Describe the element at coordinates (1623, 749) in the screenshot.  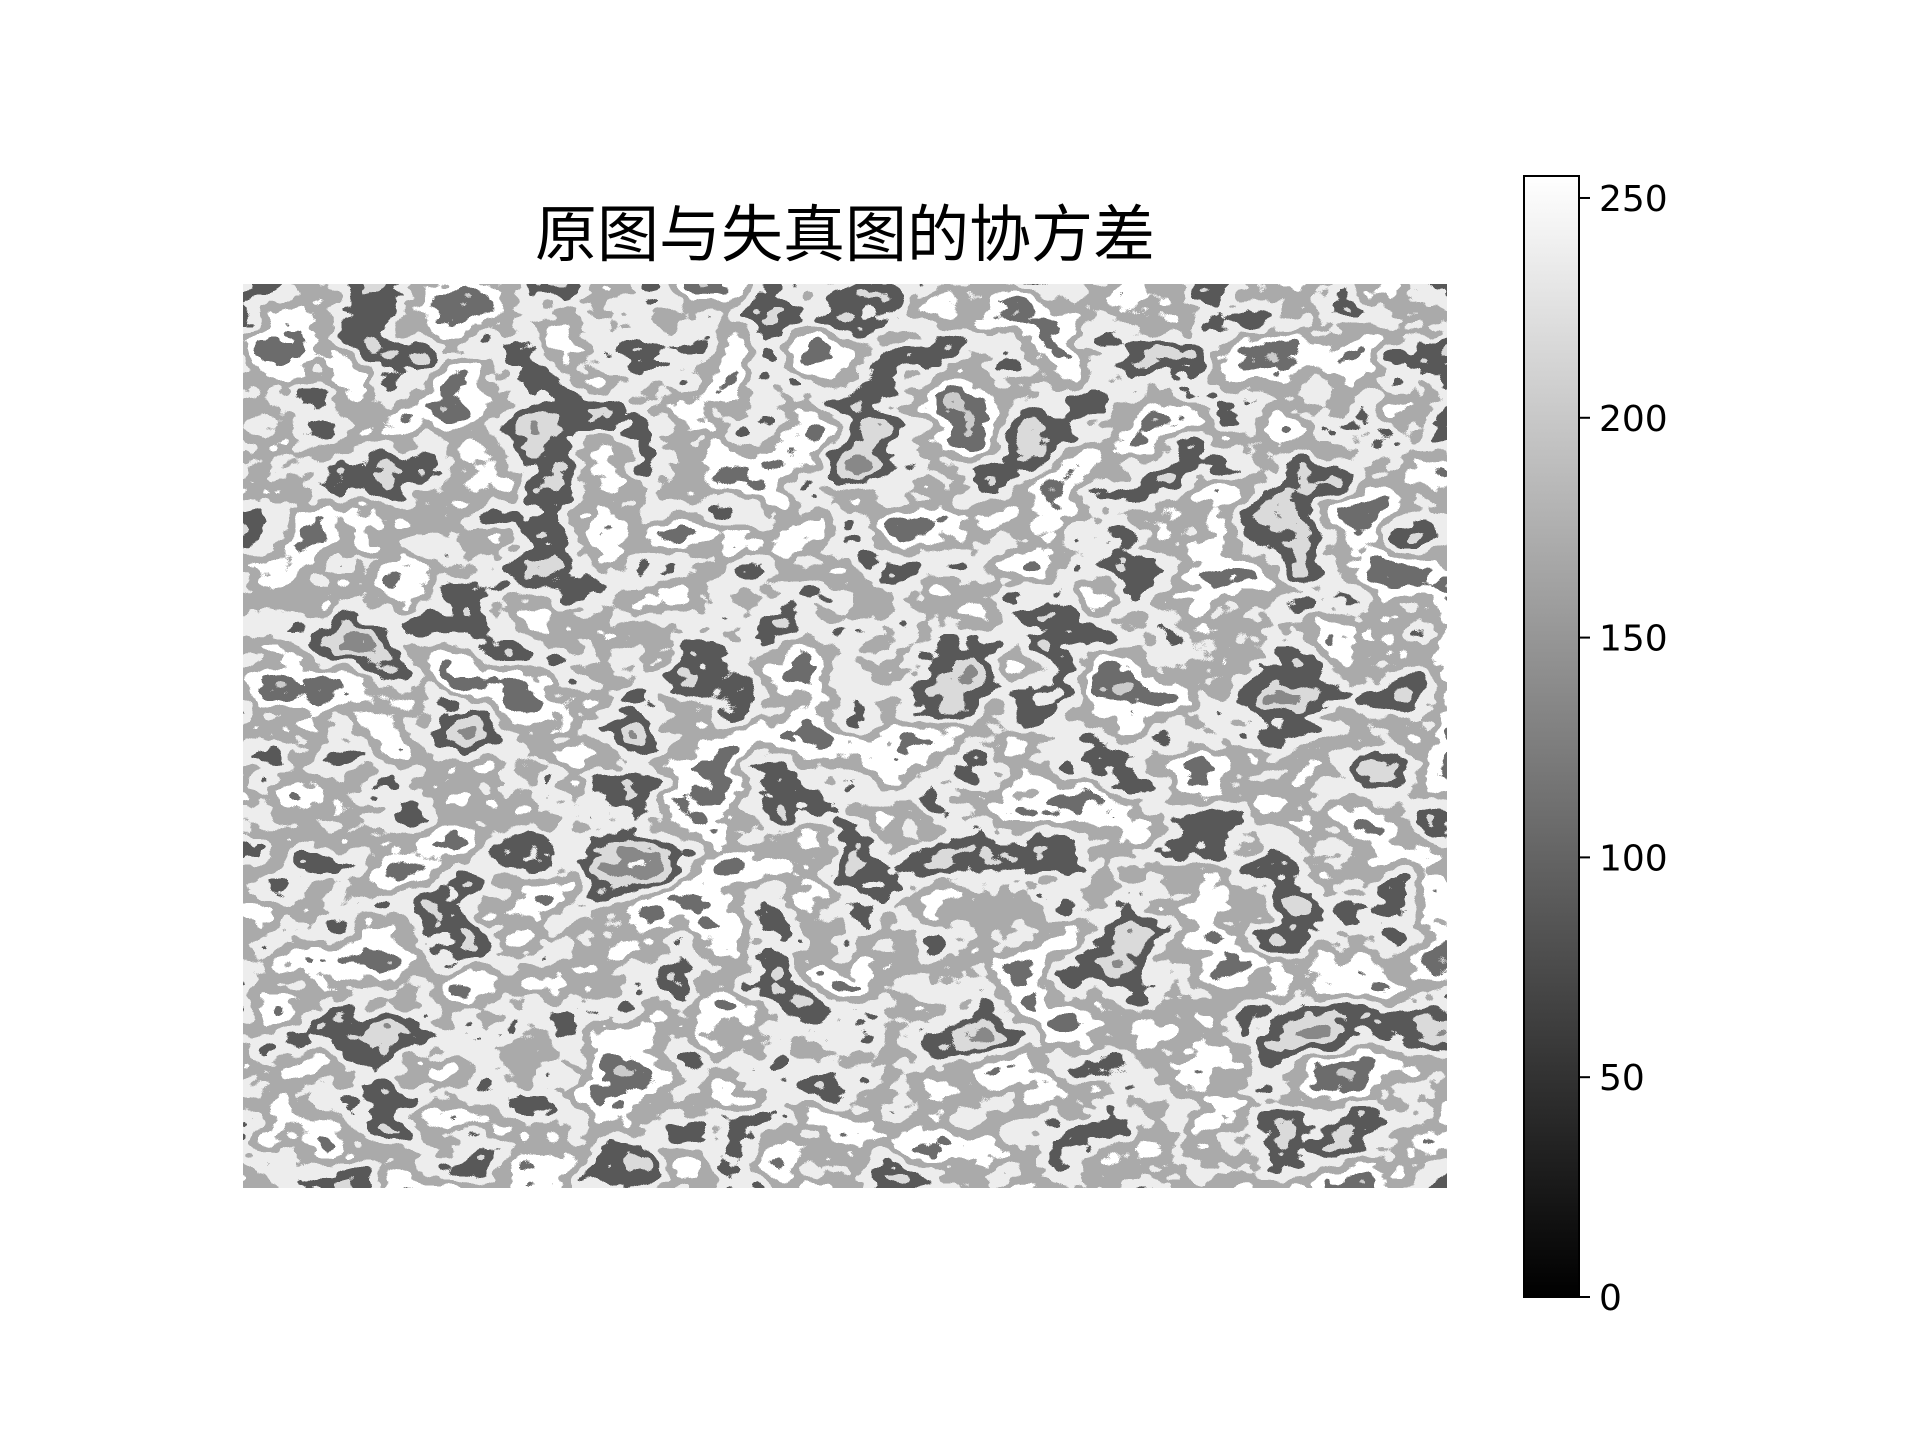
I see `colorbar-ticks: 0 50 100 150 200 250` at that location.